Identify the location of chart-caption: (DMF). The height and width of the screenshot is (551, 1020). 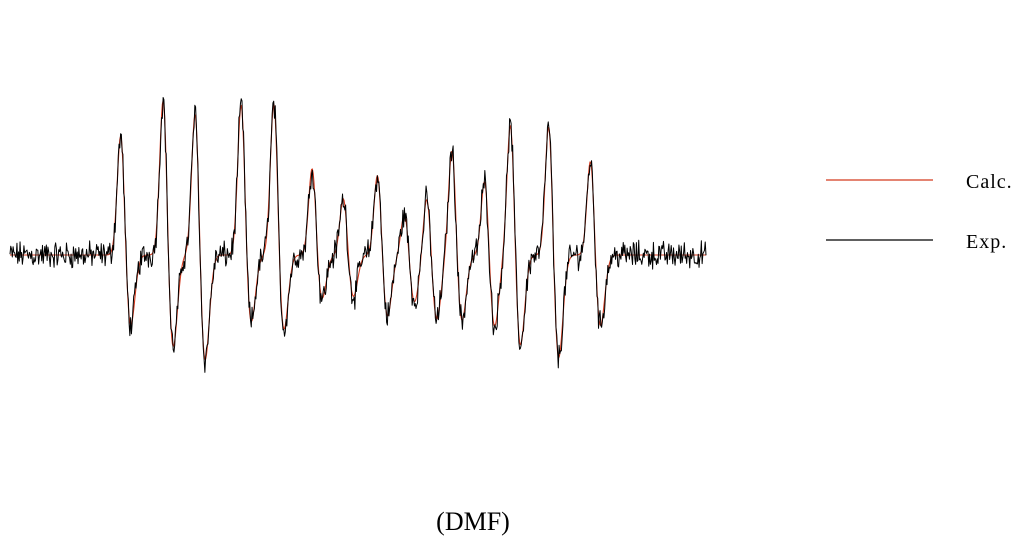
(473, 521).